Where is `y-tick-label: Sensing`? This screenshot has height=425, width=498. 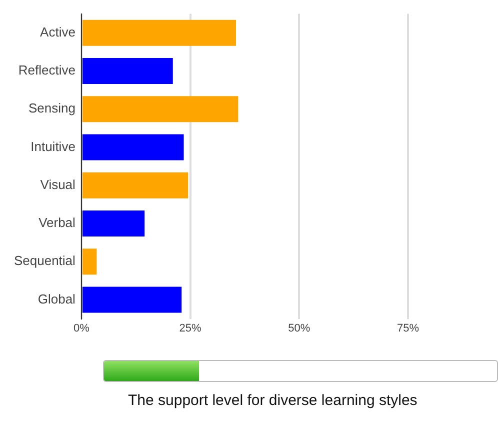
y-tick-label: Sensing is located at coordinates (52, 108).